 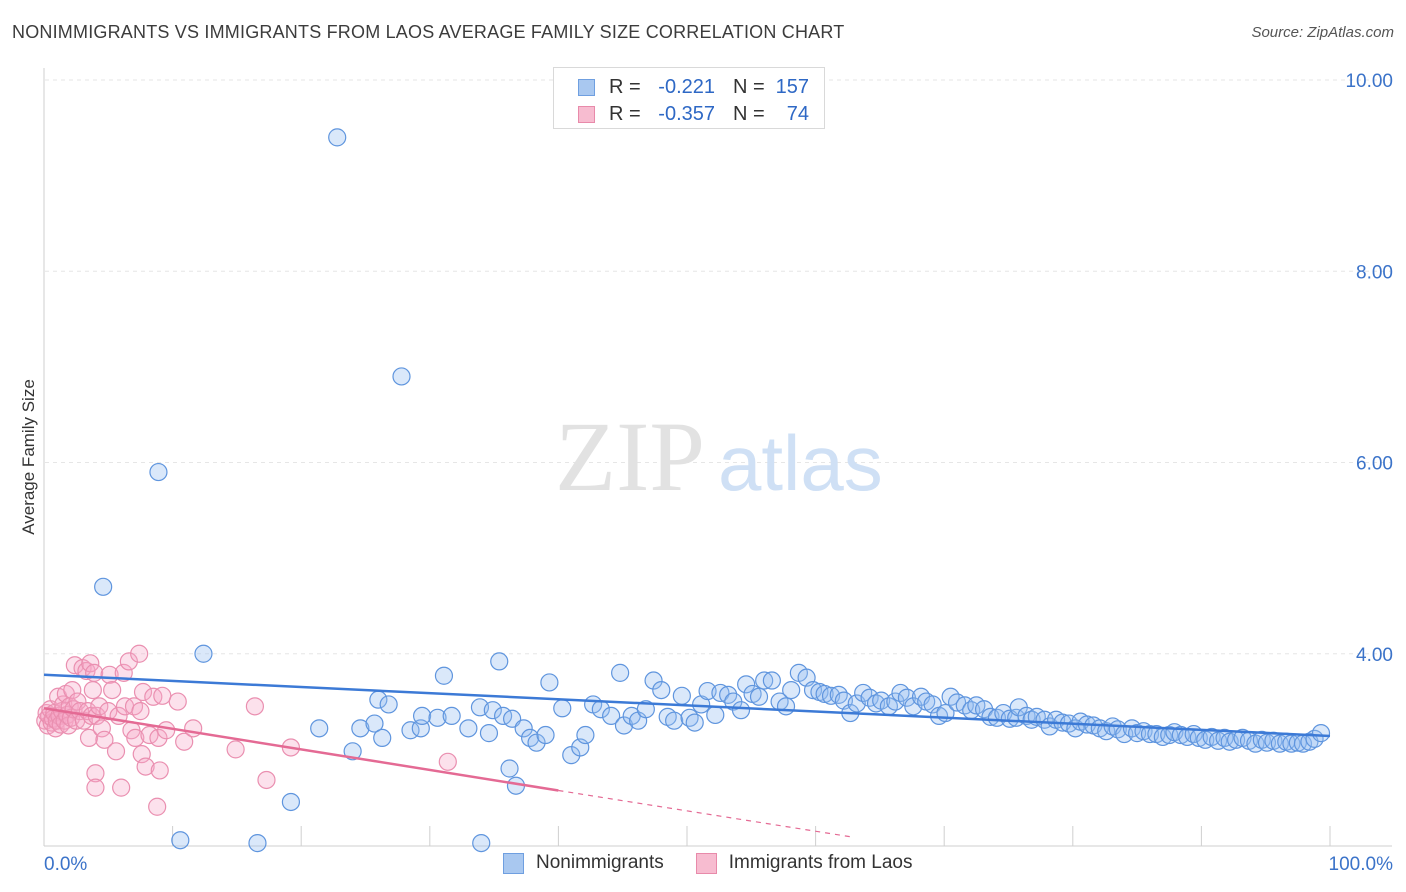 What do you see at coordinates (28, 457) in the screenshot?
I see `y-axis-label: Average Family Size` at bounding box center [28, 457].